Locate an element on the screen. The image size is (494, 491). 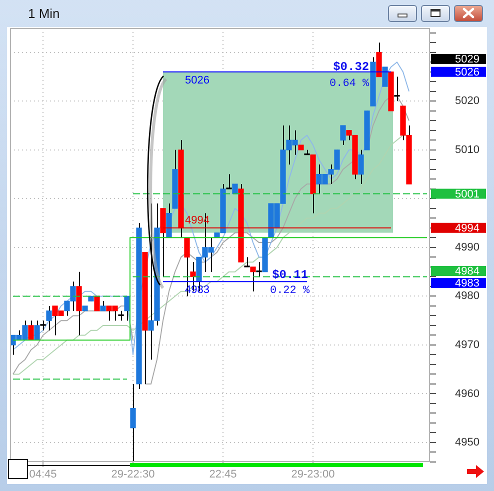
text: 4984 is located at coordinates (467, 272).